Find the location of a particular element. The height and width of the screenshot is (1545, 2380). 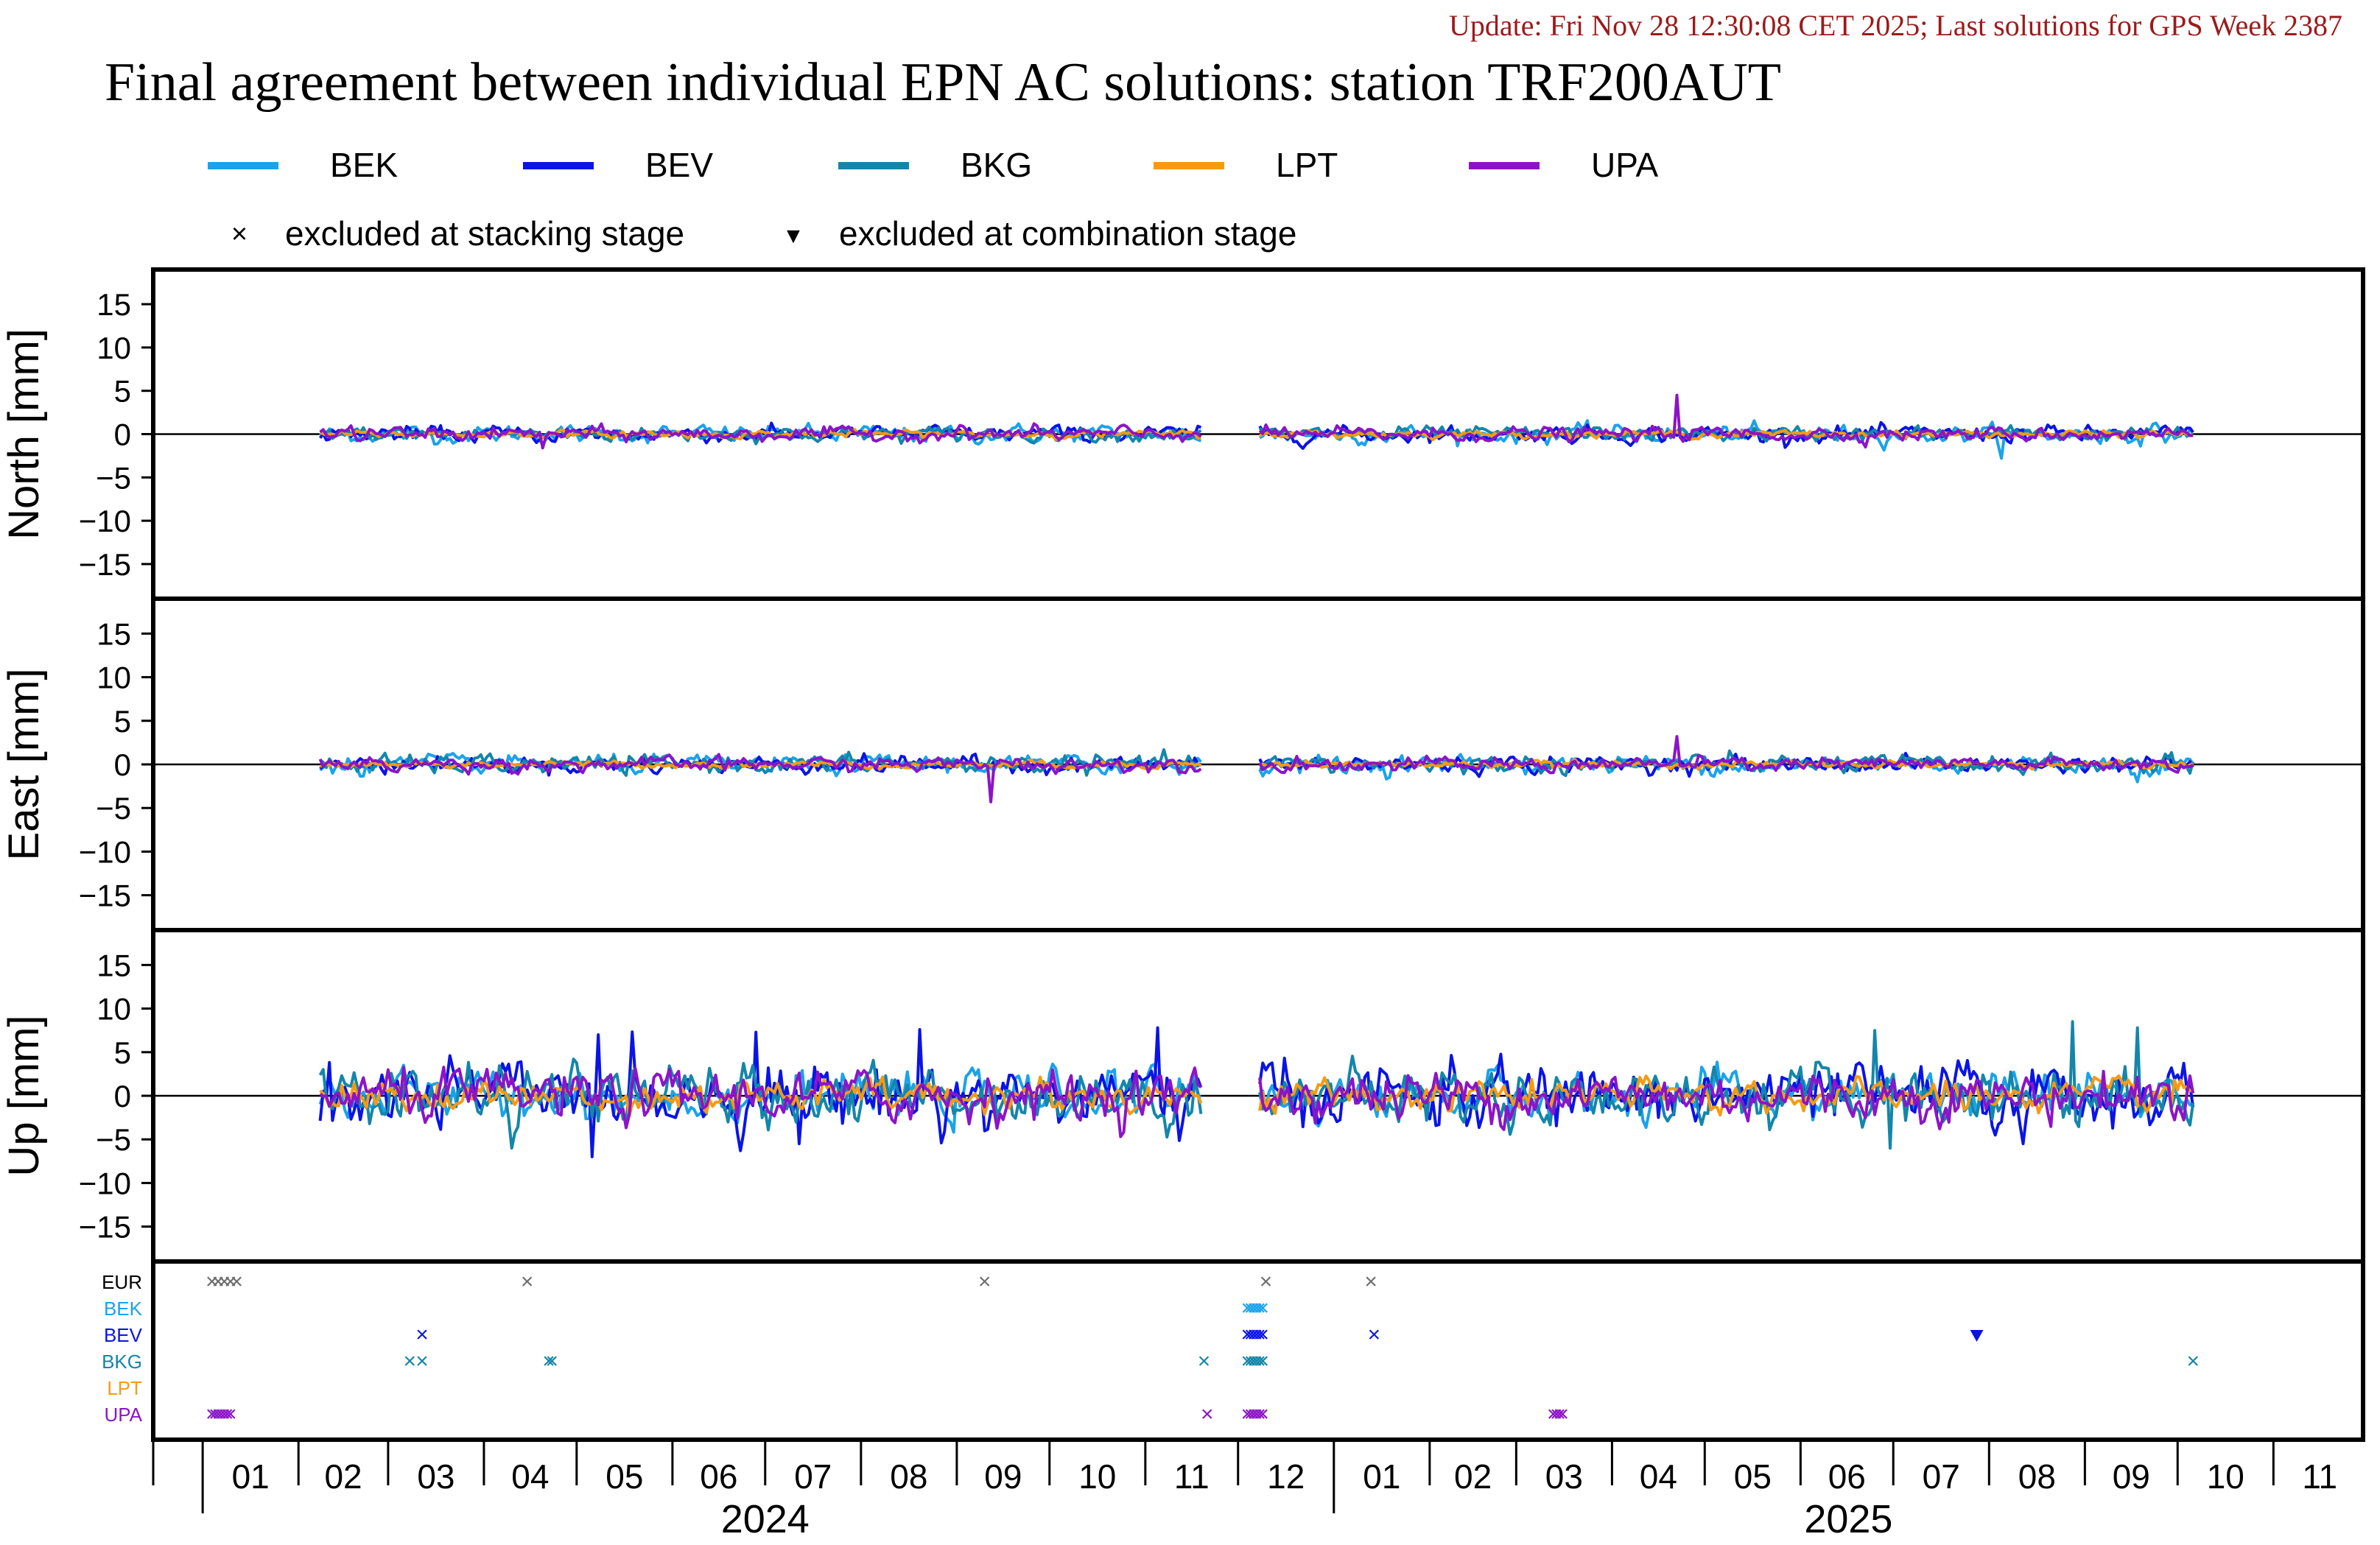

year-label: 2024 is located at coordinates (765, 1519).